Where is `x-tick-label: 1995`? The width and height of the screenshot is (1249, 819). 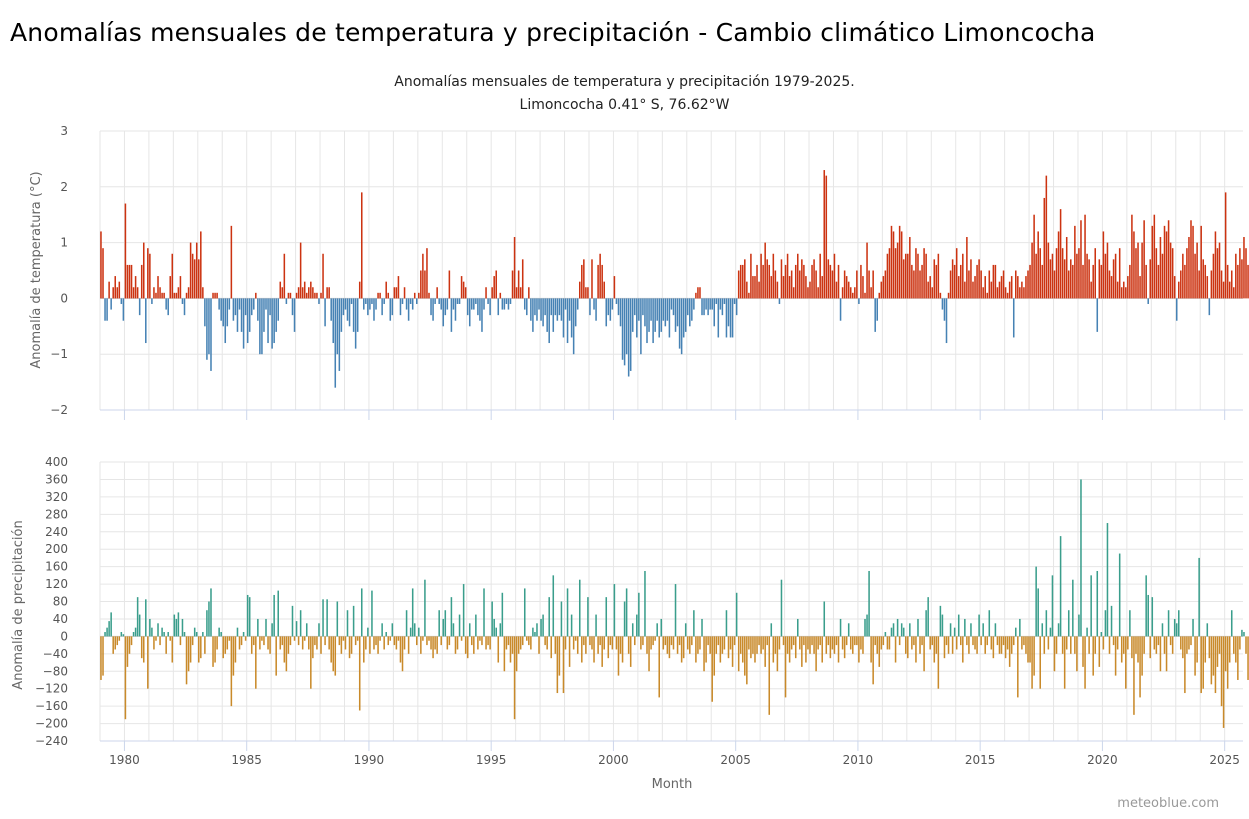
x-tick-label: 1995 is located at coordinates (491, 760).